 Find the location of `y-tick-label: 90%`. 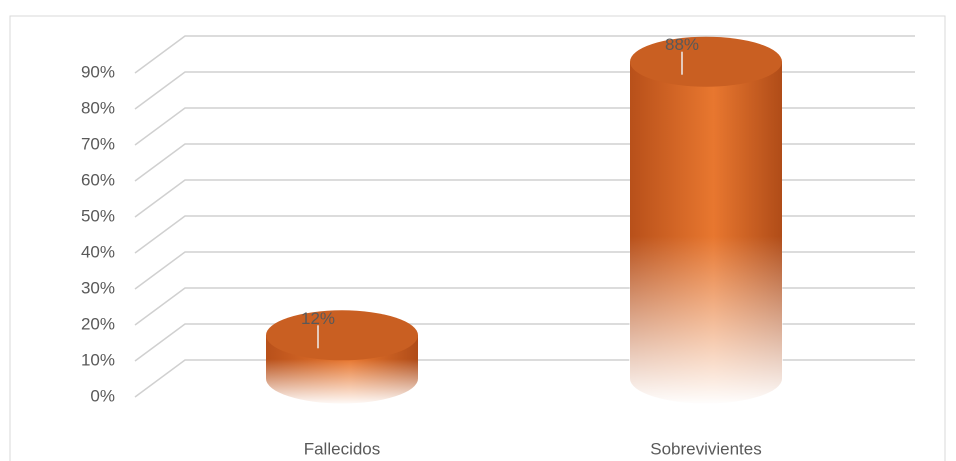

y-tick-label: 90% is located at coordinates (98, 71).